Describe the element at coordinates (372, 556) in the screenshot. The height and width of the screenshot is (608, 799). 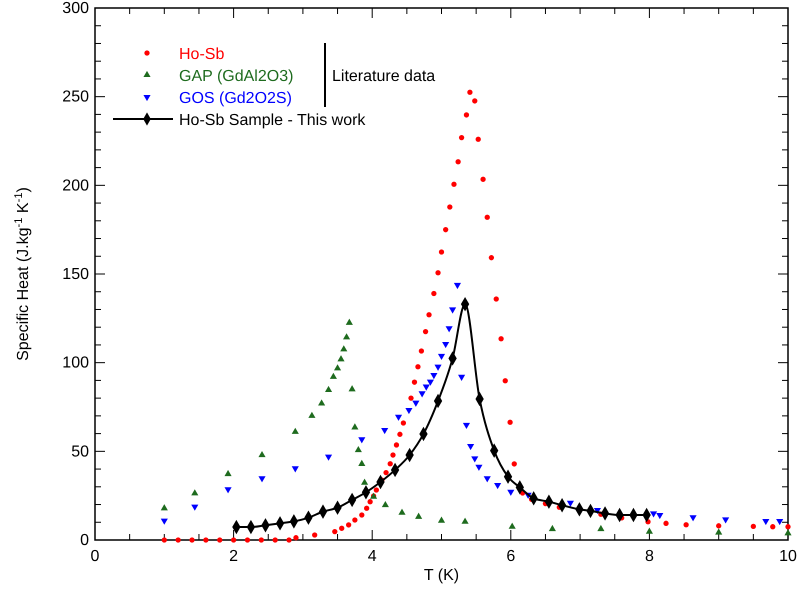
I see `x-tick-label: 4` at that location.